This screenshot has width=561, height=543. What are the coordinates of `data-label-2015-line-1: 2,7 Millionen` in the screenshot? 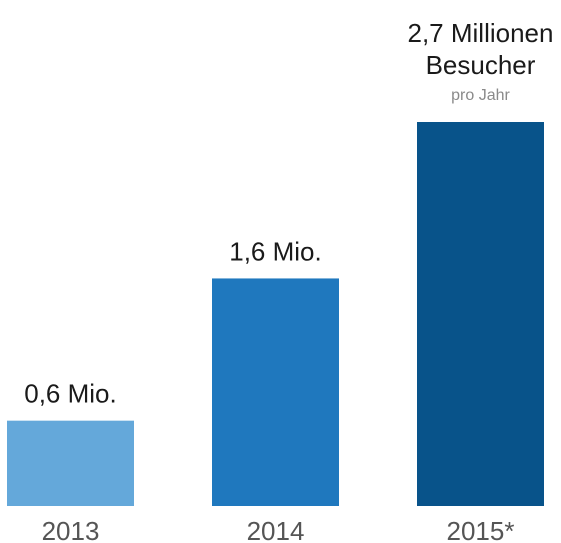 It's located at (481, 33).